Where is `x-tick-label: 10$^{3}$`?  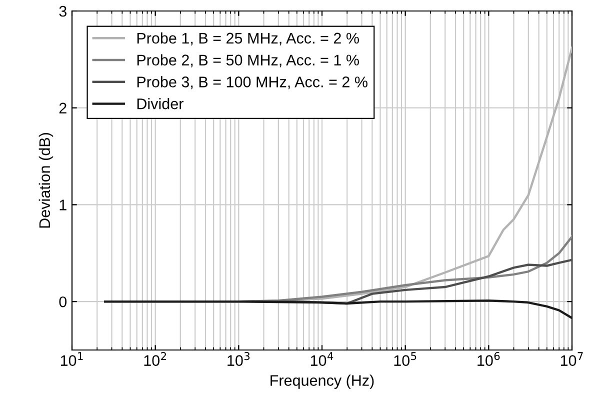 x-tick-label: 10$^{3}$ is located at coordinates (239, 359).